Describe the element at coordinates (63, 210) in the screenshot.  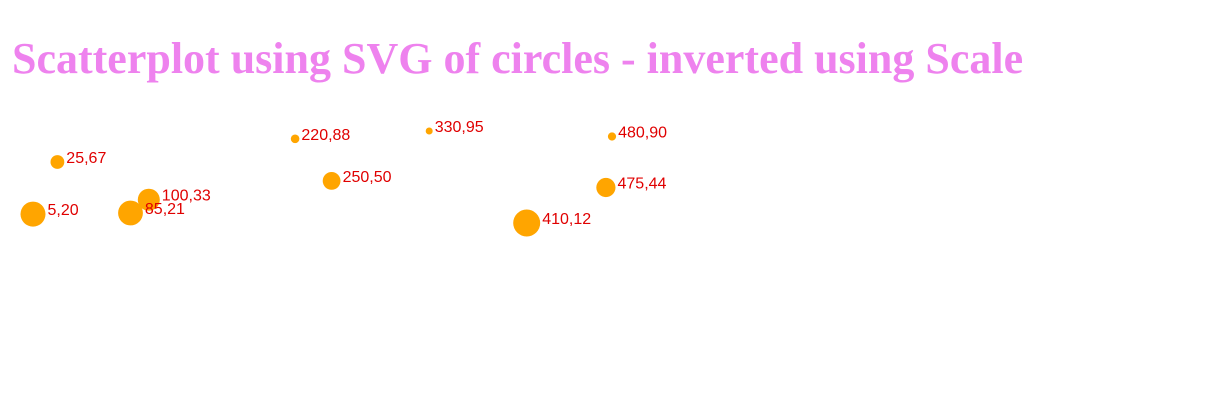
I see `point-label: 5,20` at that location.